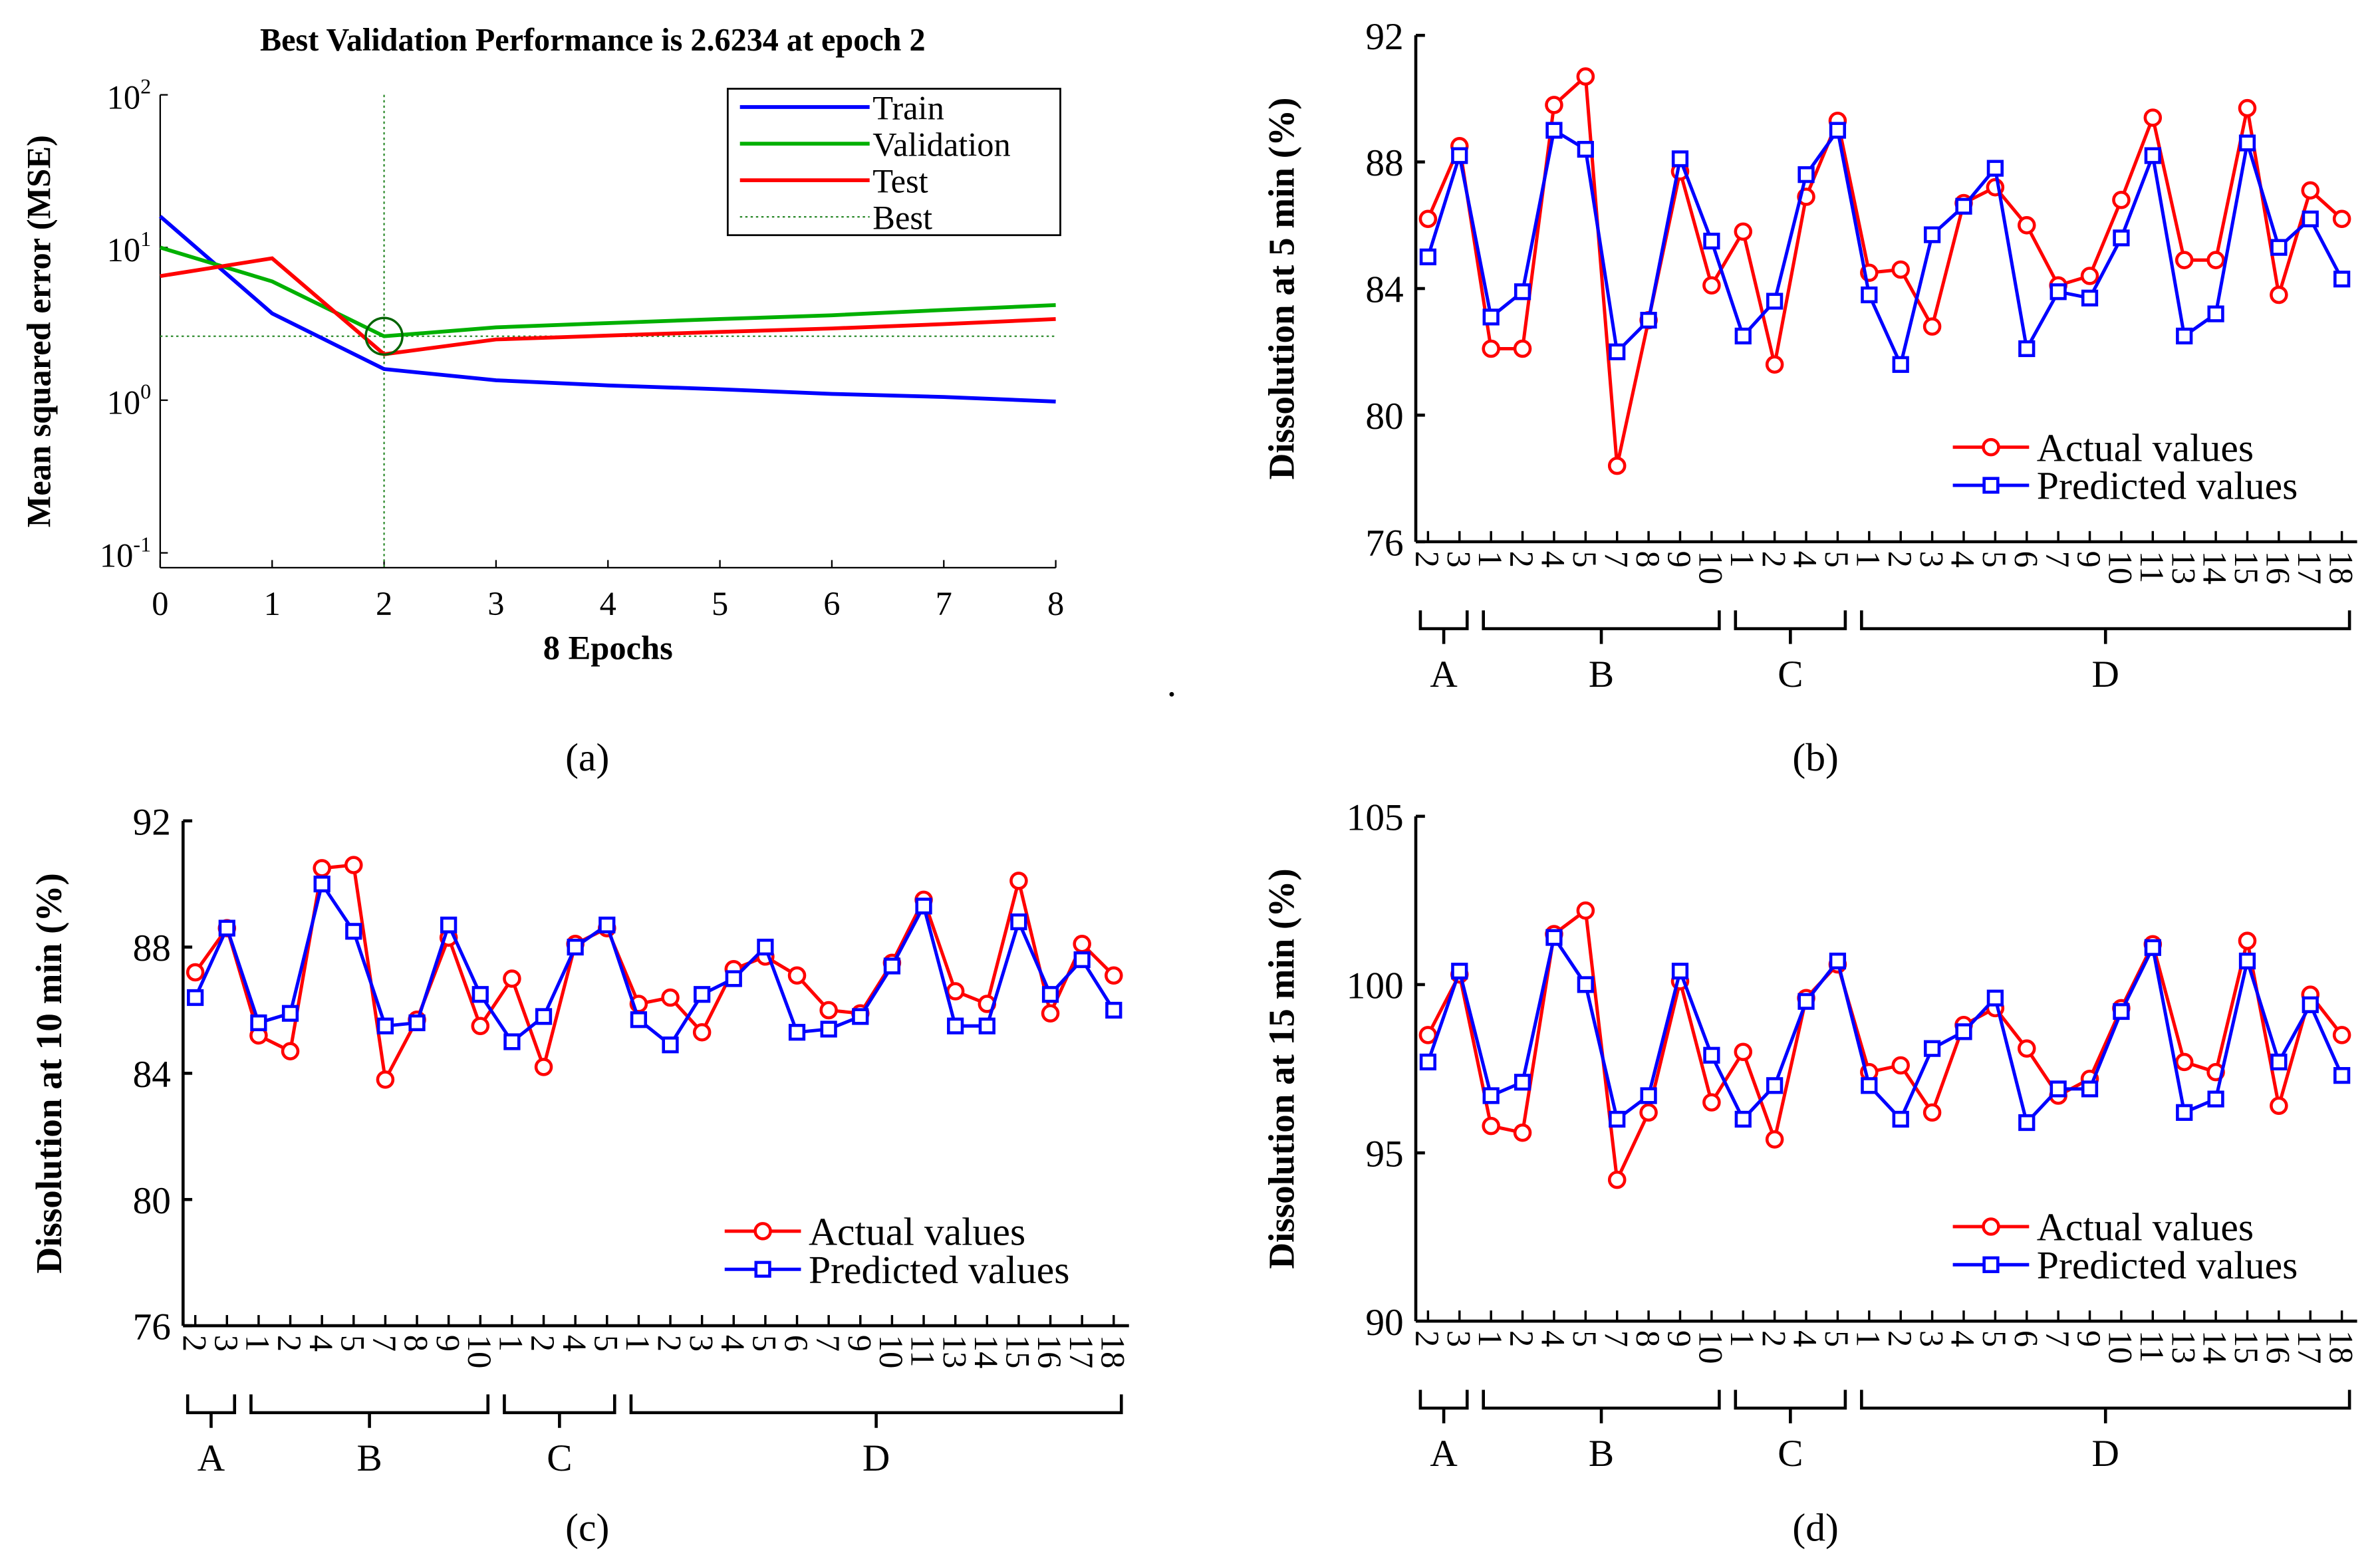 The width and height of the screenshot is (2380, 1567). I want to click on x-tick-label: 5, so click(1584, 1338).